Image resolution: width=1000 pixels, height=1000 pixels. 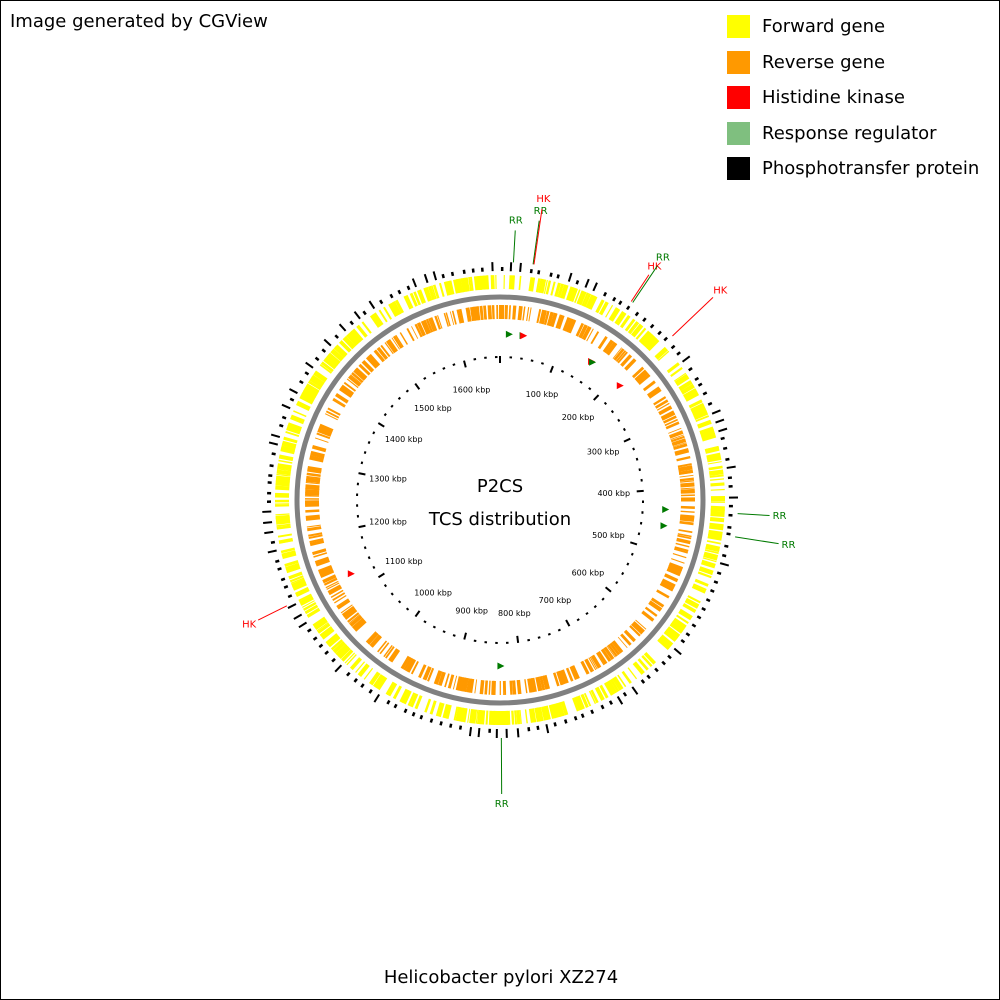 I want to click on annotation-label: HK, so click(x=720, y=290).